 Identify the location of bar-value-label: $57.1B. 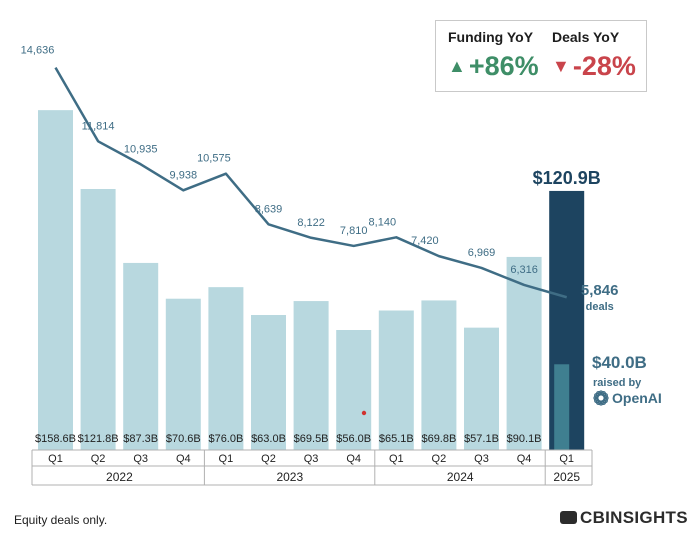
(481, 439).